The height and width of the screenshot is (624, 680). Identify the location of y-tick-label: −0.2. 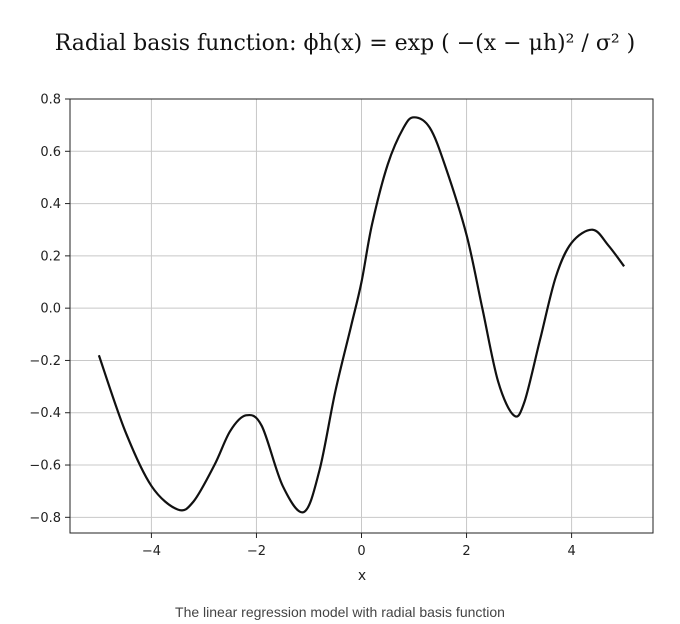
(45, 361).